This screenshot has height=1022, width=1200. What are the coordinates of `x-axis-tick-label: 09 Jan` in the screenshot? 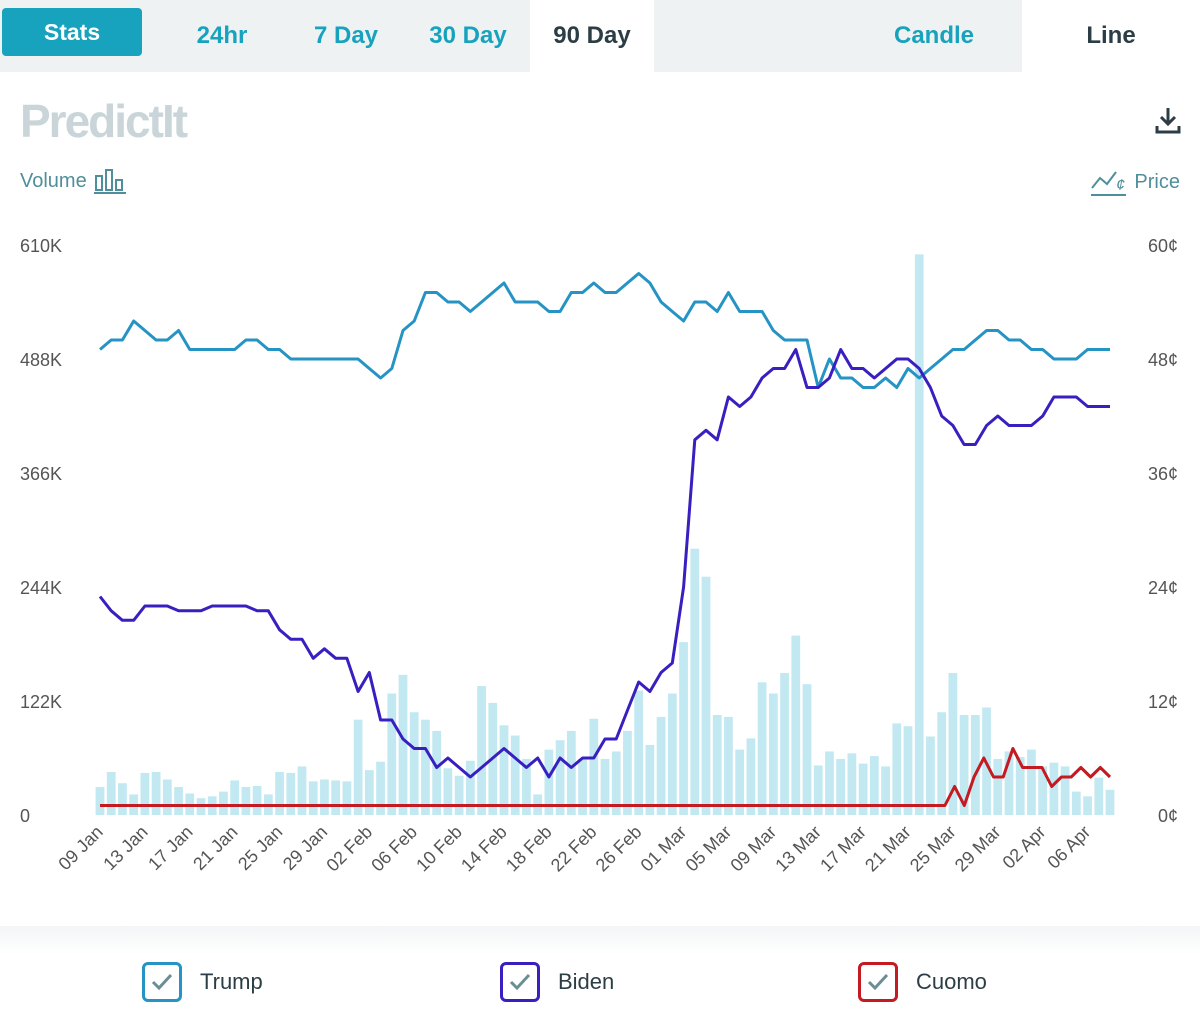 It's located at (80, 848).